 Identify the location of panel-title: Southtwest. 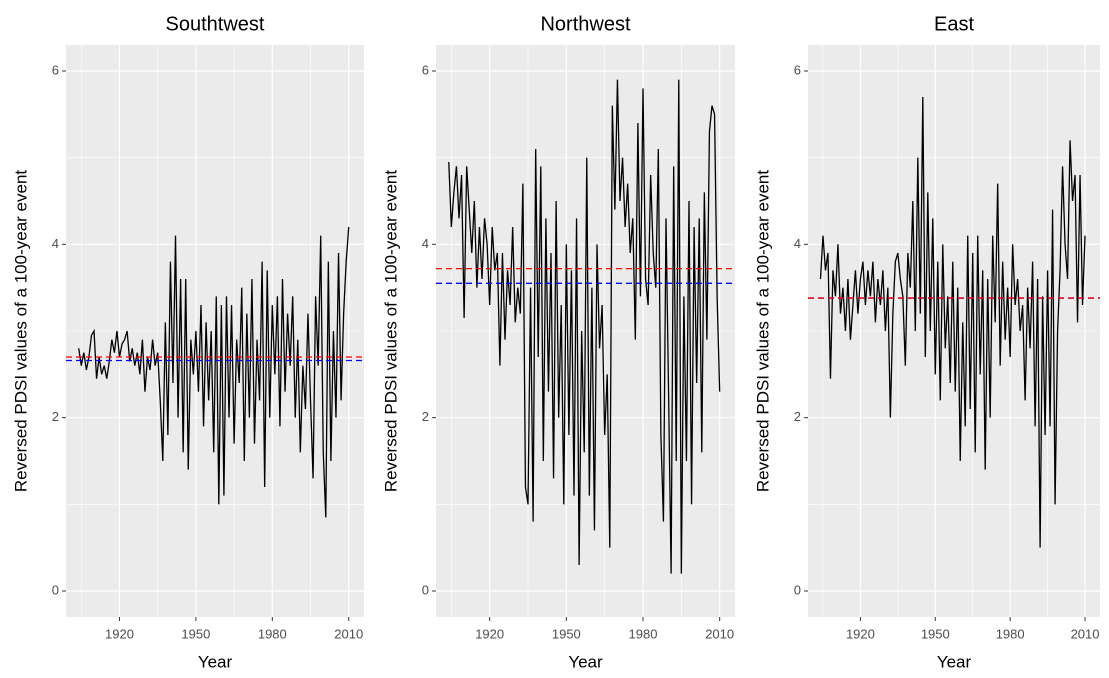
(215, 24).